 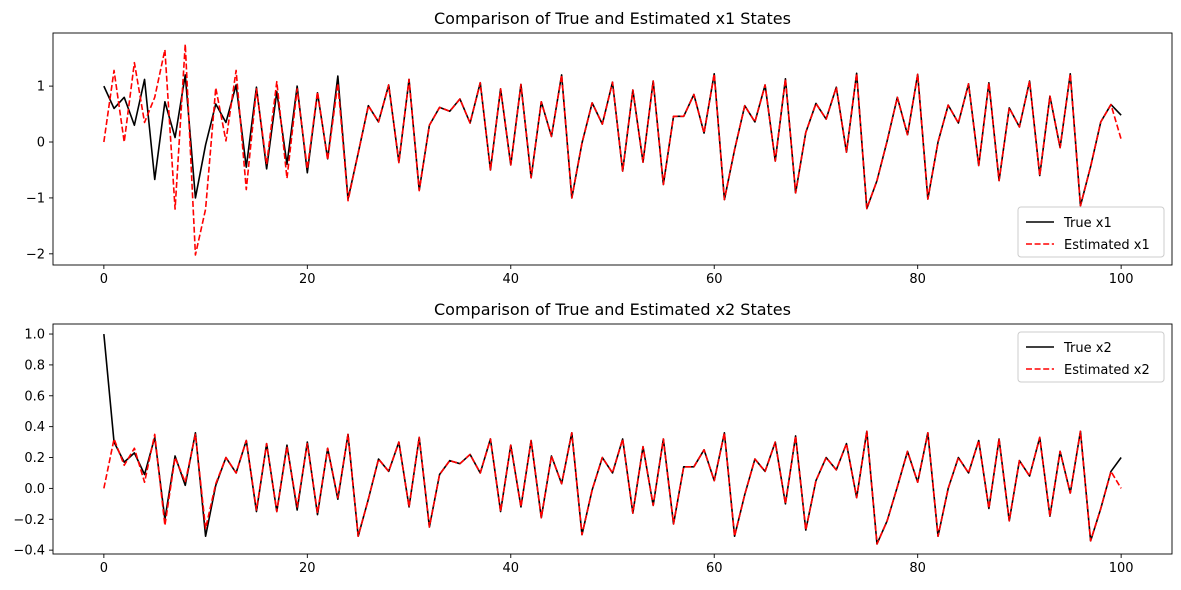 I want to click on y-tick-label: −0.2, so click(x=29, y=520).